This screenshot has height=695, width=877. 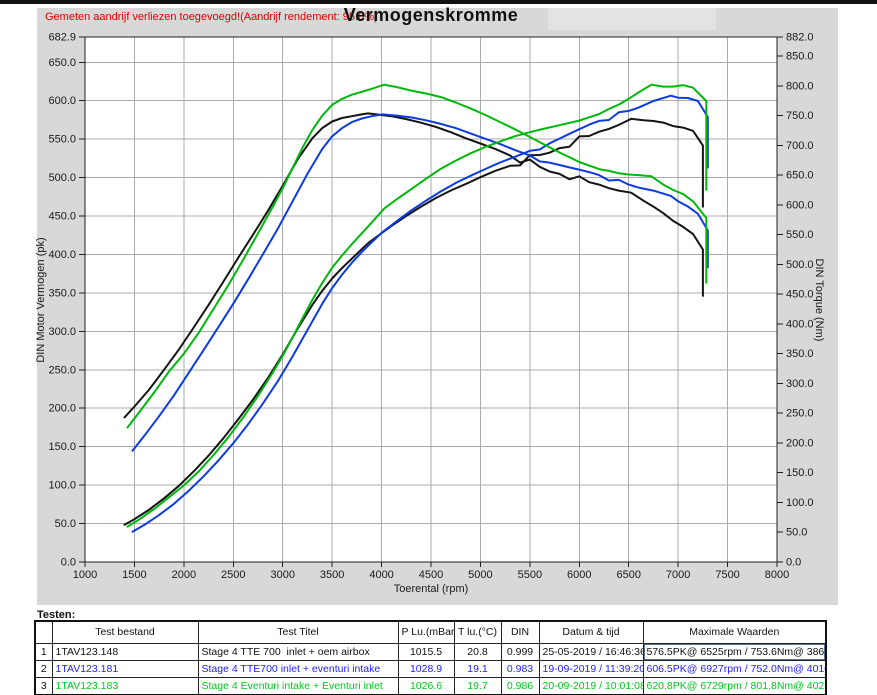 I want to click on cell-bestand: 1TAV123.148, so click(x=125, y=652).